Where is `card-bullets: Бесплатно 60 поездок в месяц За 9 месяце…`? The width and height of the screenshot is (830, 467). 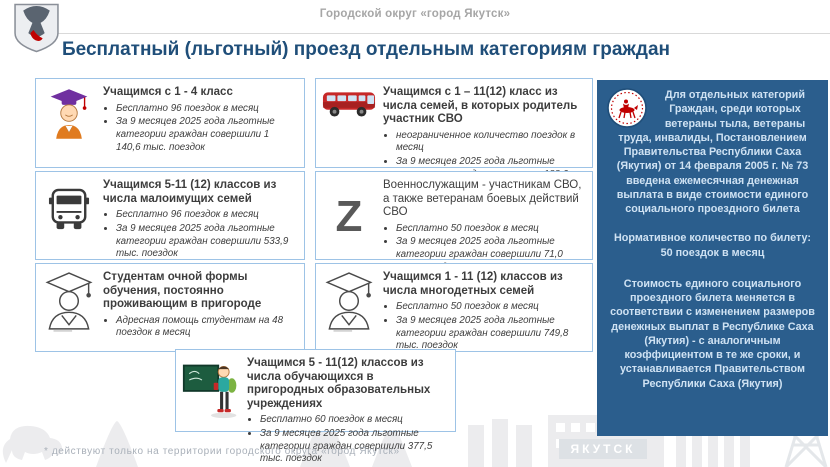 card-bullets: Бесплатно 60 поездок в месяц За 9 месяце… is located at coordinates (347, 440).